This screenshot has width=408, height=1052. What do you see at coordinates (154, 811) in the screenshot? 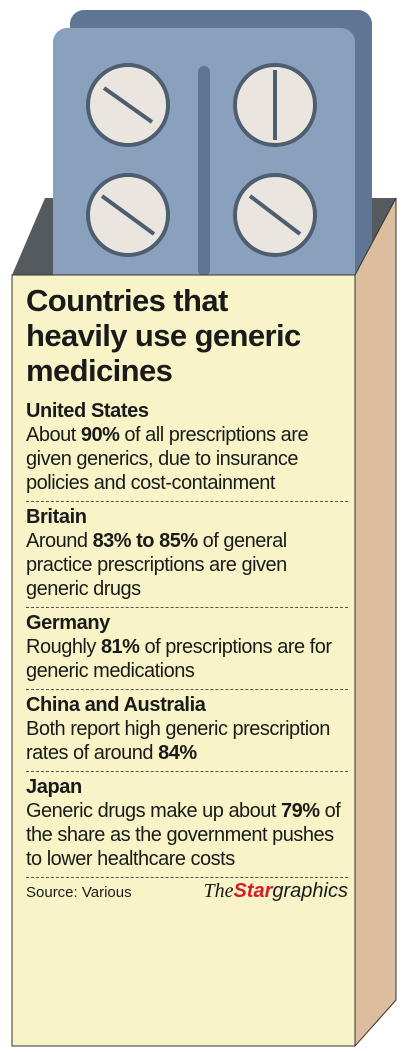
I see `text: Generic drugs make up about` at bounding box center [154, 811].